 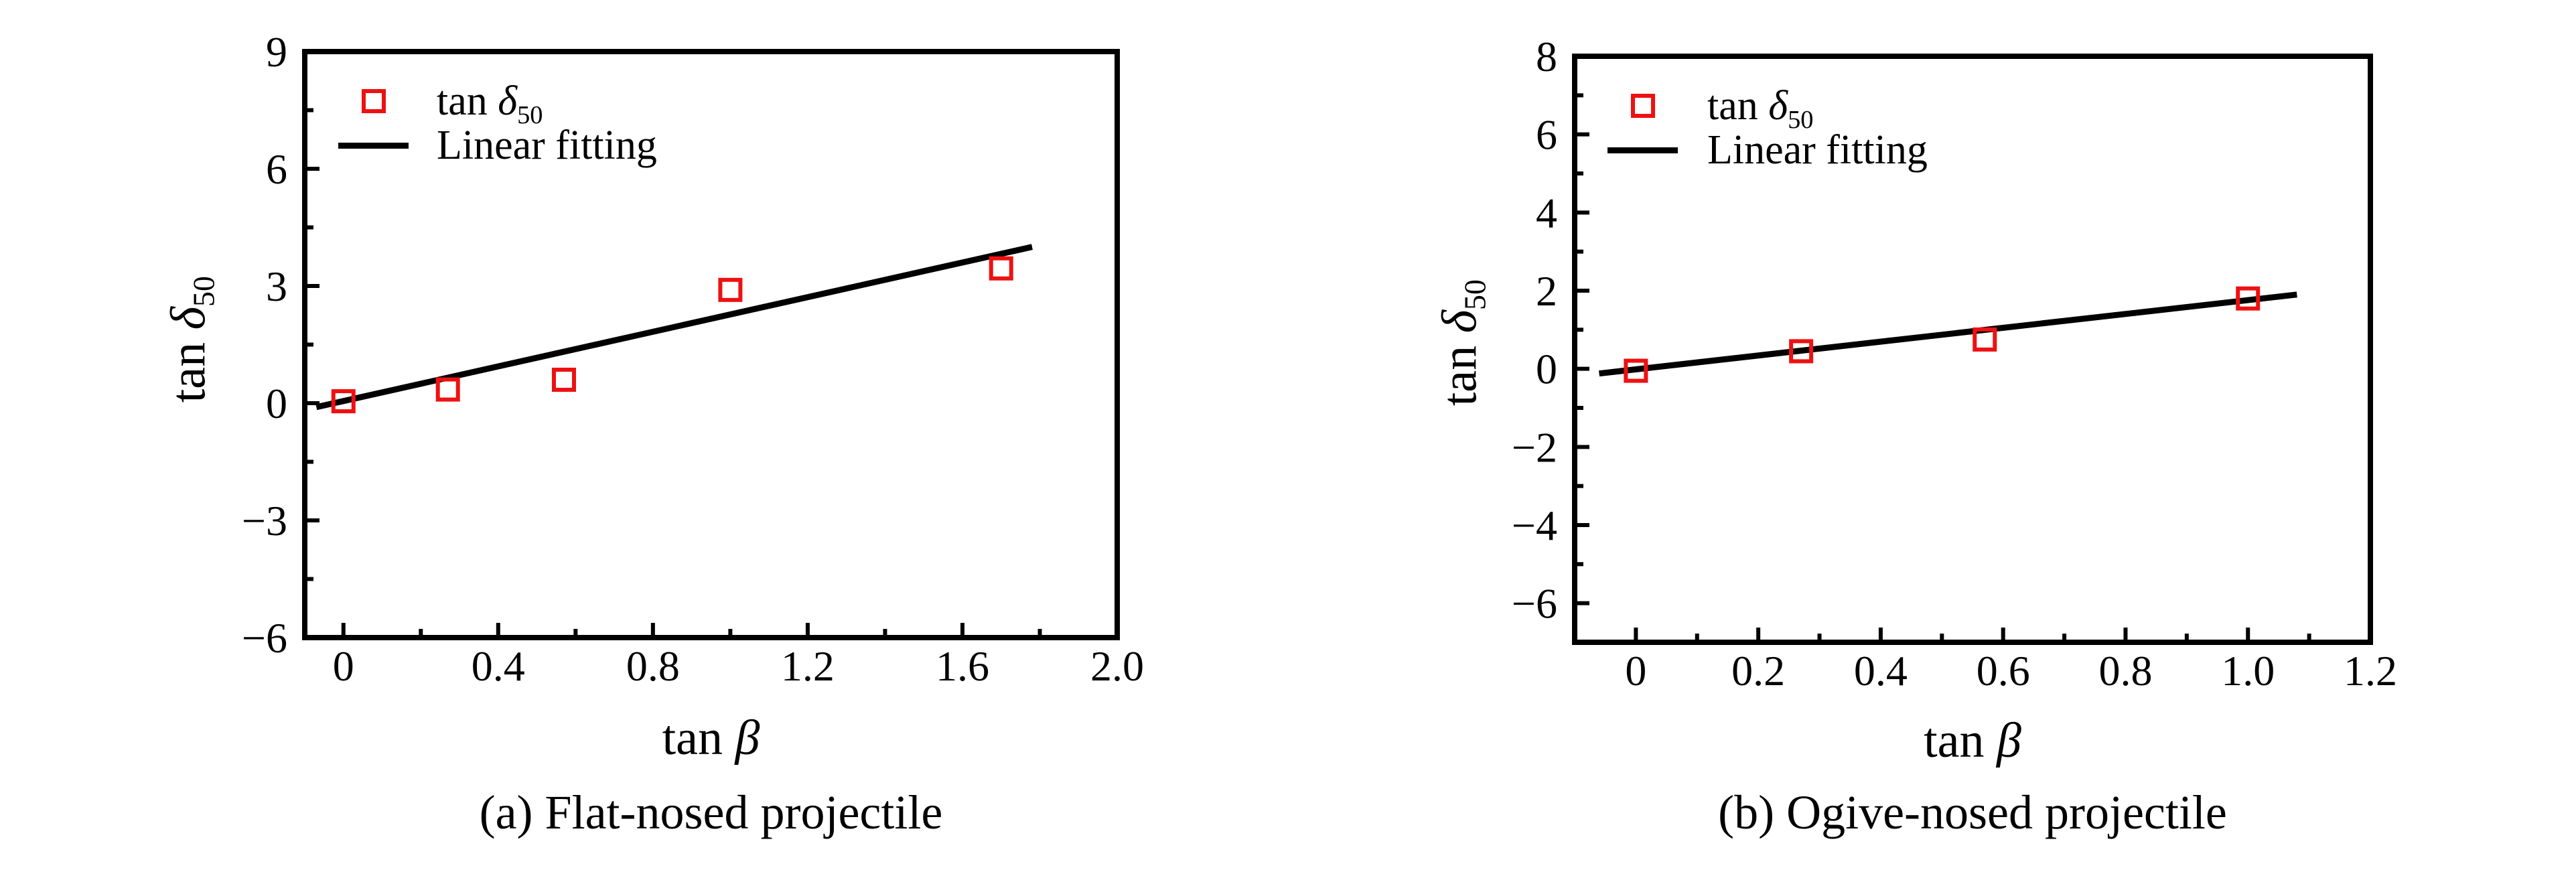 What do you see at coordinates (2003, 671) in the screenshot?
I see `x-tick-label: 0.6` at bounding box center [2003, 671].